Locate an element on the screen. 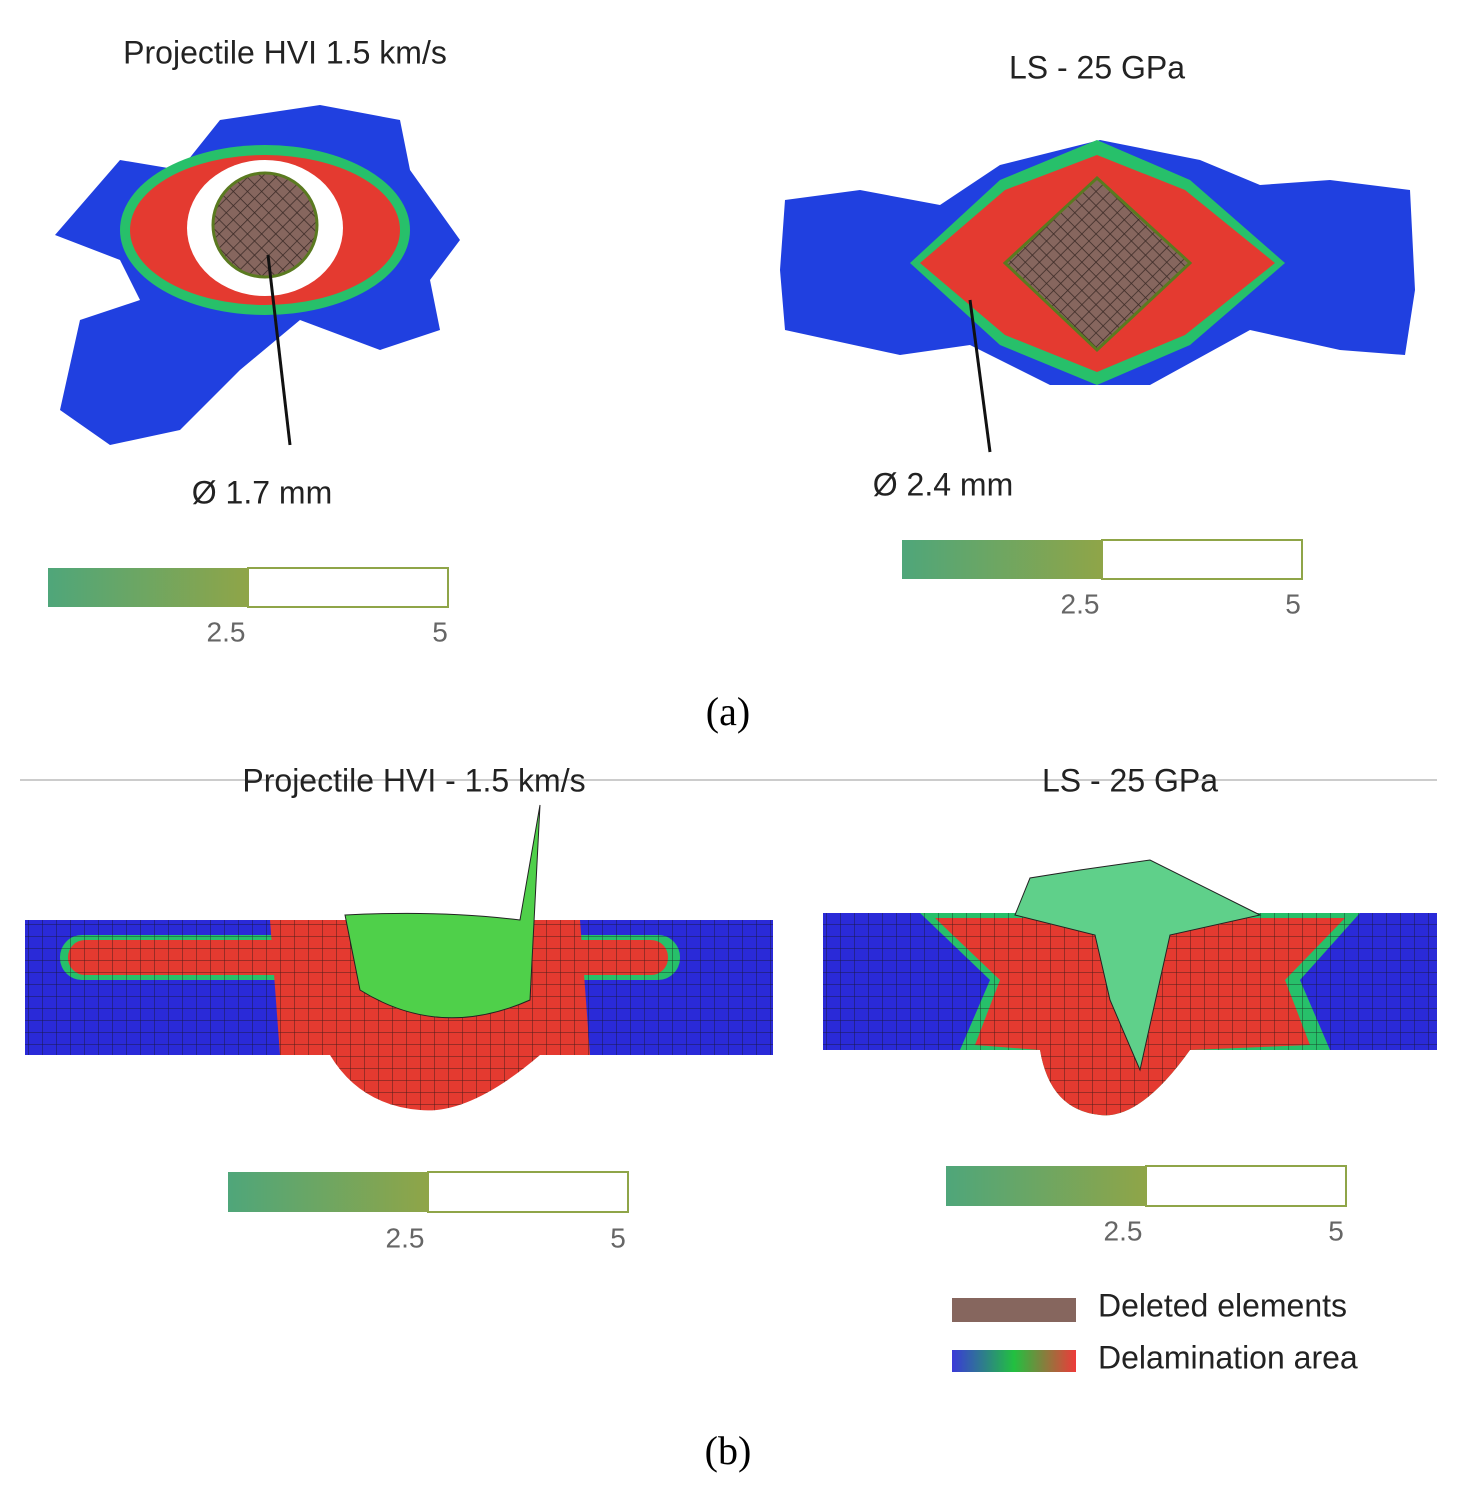  legend: Deleted elements Delamination area is located at coordinates (1155, 1331).